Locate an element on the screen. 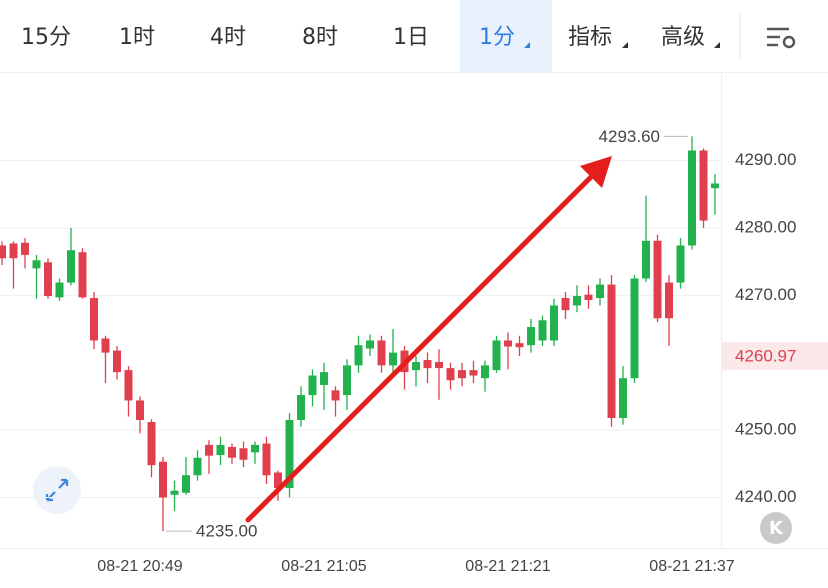 This screenshot has height=588, width=828. tab: 1分 is located at coordinates (497, 37).